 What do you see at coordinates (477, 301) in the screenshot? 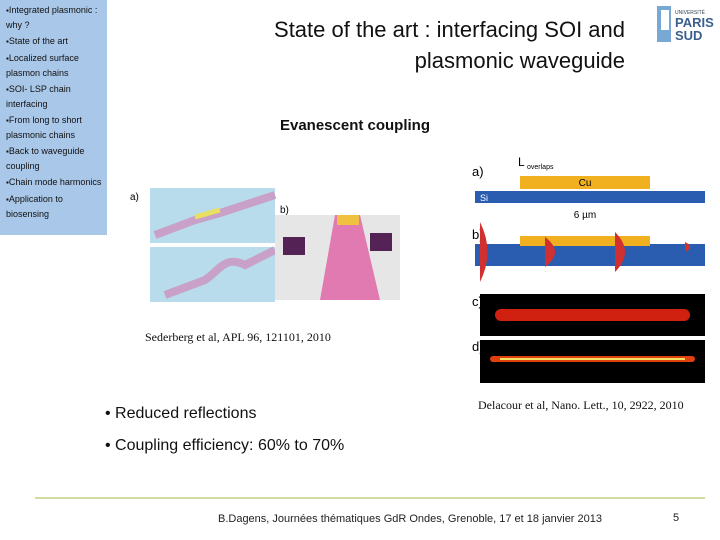
I see `panel-label: c)` at bounding box center [477, 301].